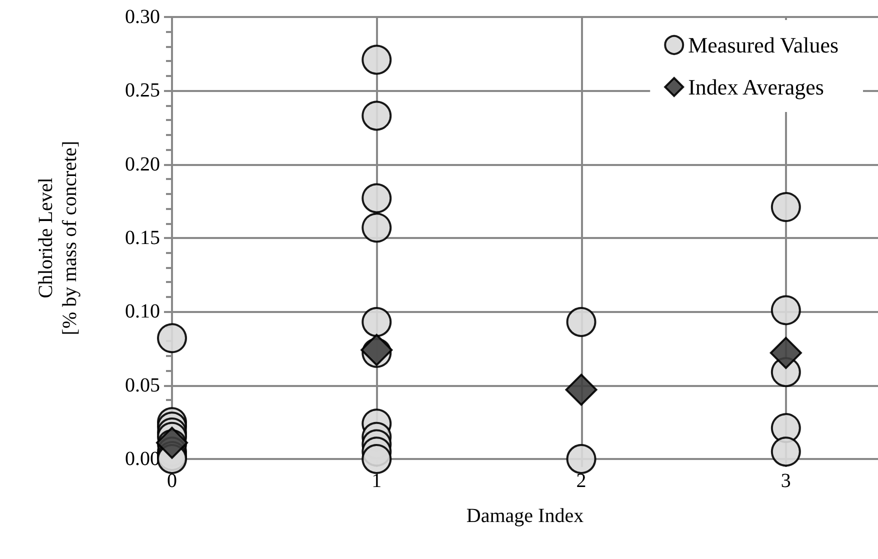 This screenshot has height=559, width=878. I want to click on y-tick-label: 0.05, so click(142, 385).